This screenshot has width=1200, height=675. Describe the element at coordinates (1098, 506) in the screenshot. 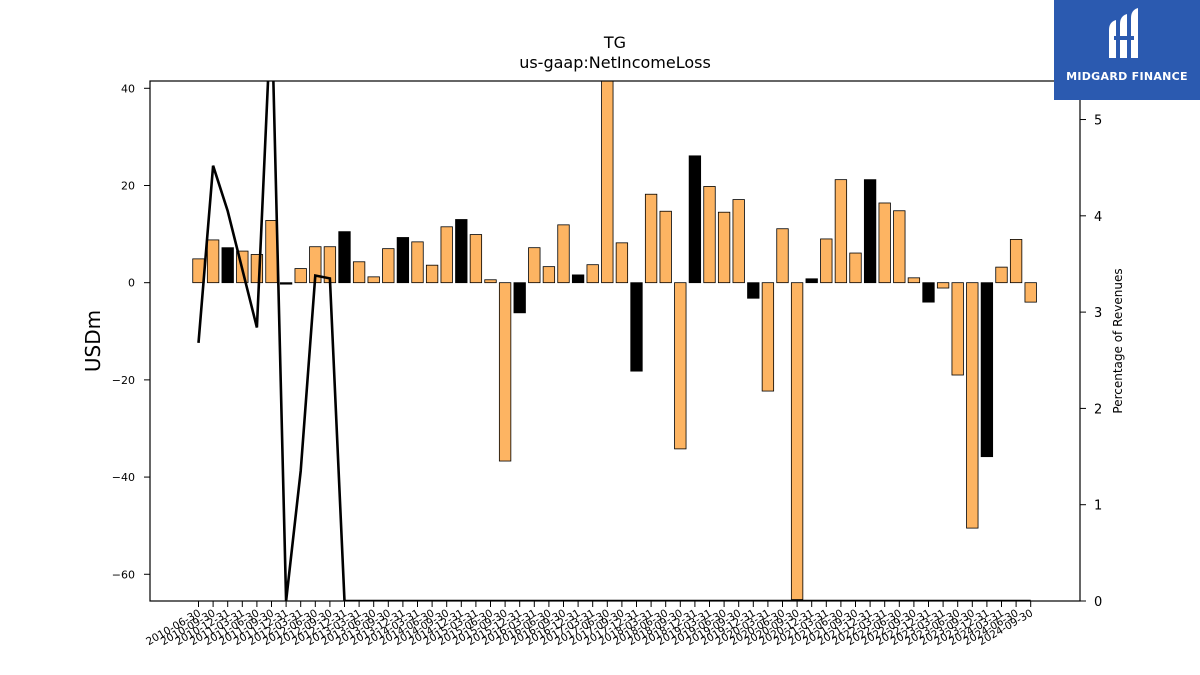

I see `y2-tick-label: 1` at that location.